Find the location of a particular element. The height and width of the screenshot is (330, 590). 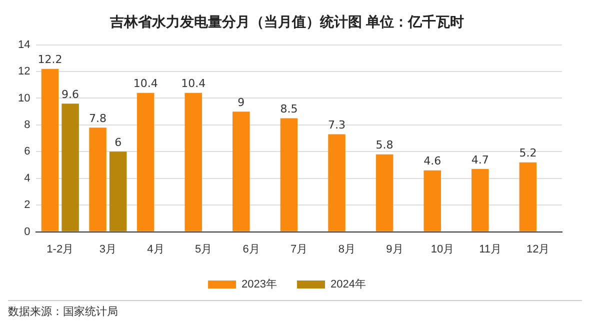

data-label: 9.6 is located at coordinates (71, 94).